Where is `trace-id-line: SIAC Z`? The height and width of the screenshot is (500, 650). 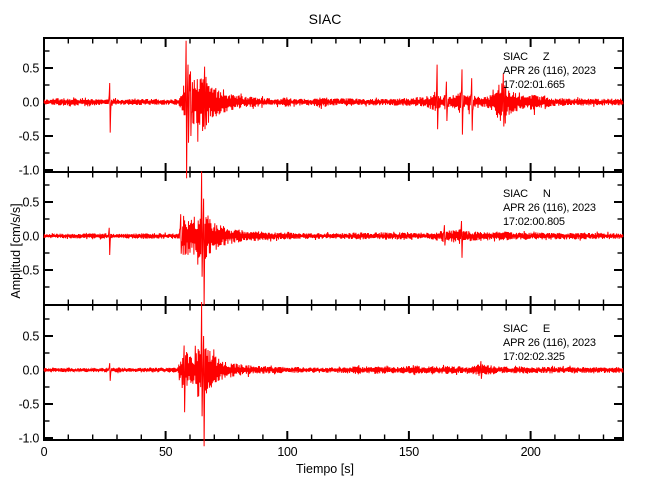
trace-id-line: SIAC Z is located at coordinates (549, 57).